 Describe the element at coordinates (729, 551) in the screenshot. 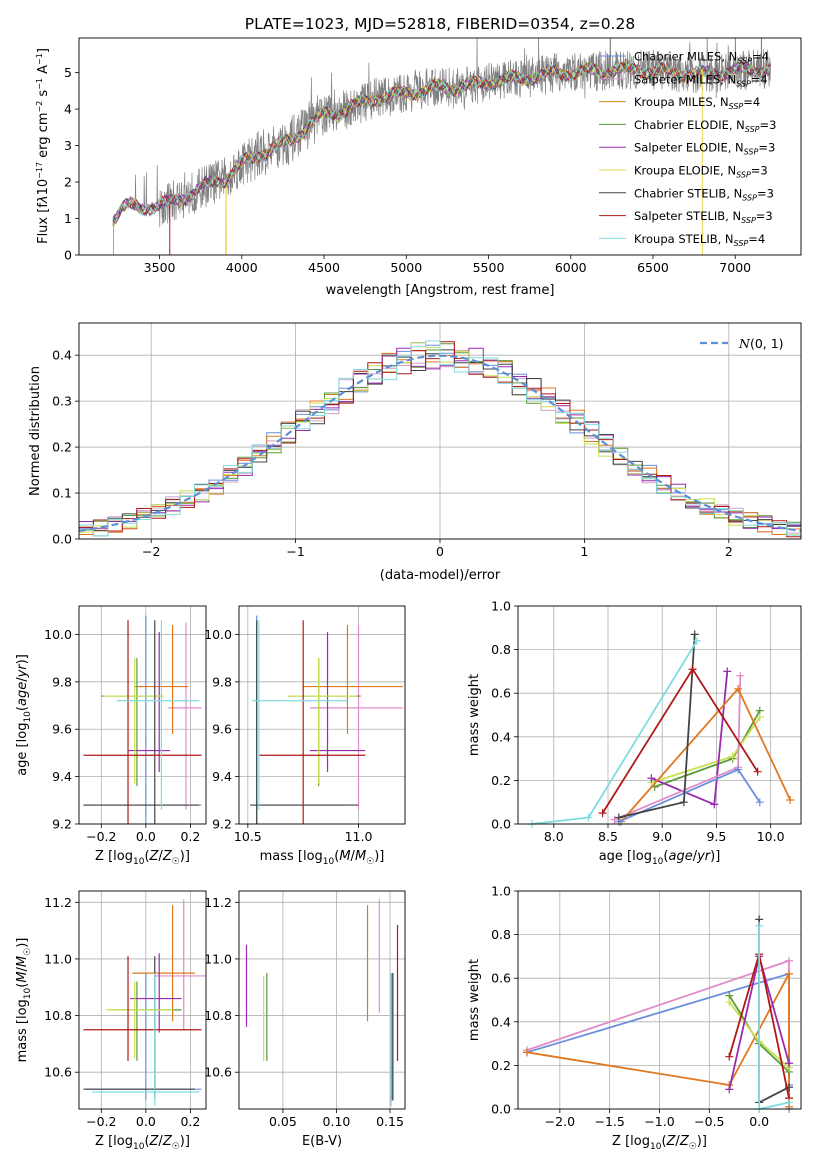

I see `residuals-x-tick-label: 2` at that location.